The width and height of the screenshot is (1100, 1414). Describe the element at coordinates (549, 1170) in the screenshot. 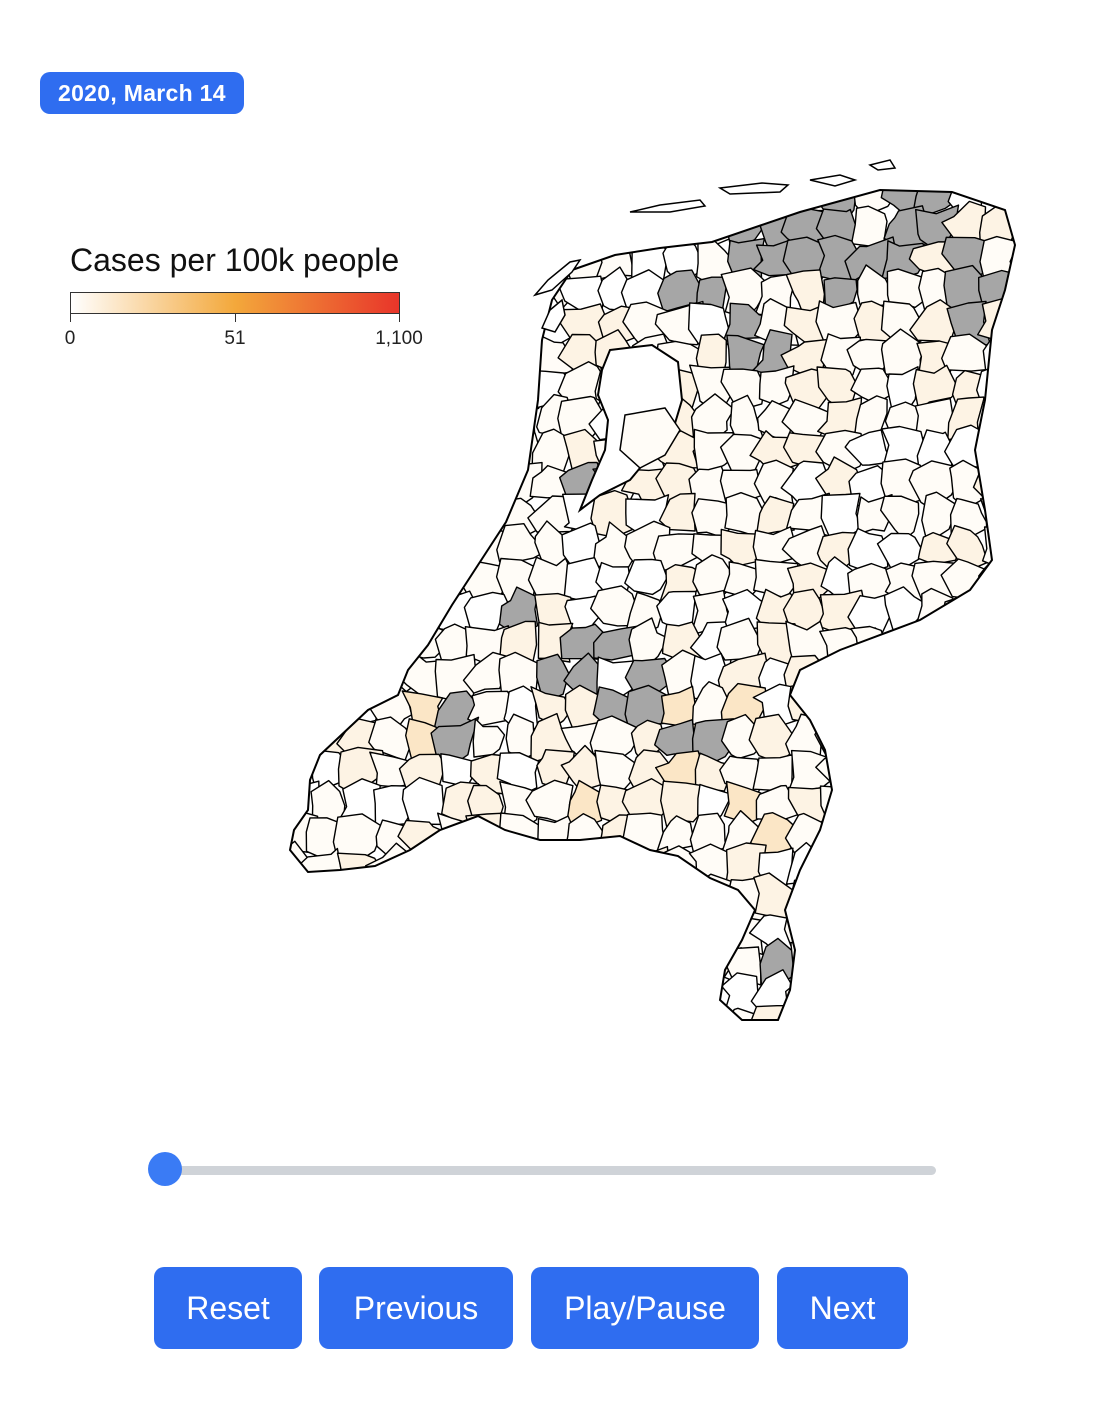

I see `slider-track` at that location.